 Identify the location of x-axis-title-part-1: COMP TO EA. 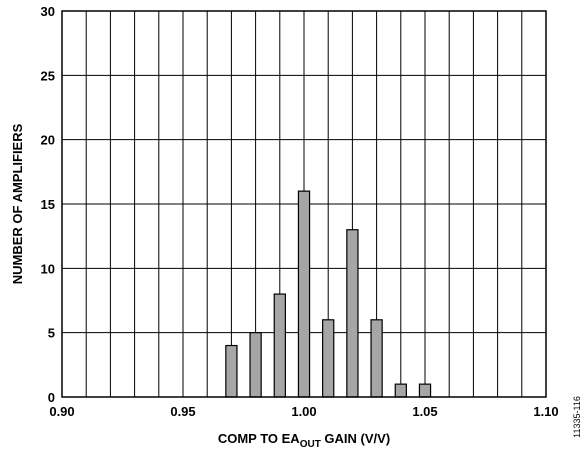
(259, 438).